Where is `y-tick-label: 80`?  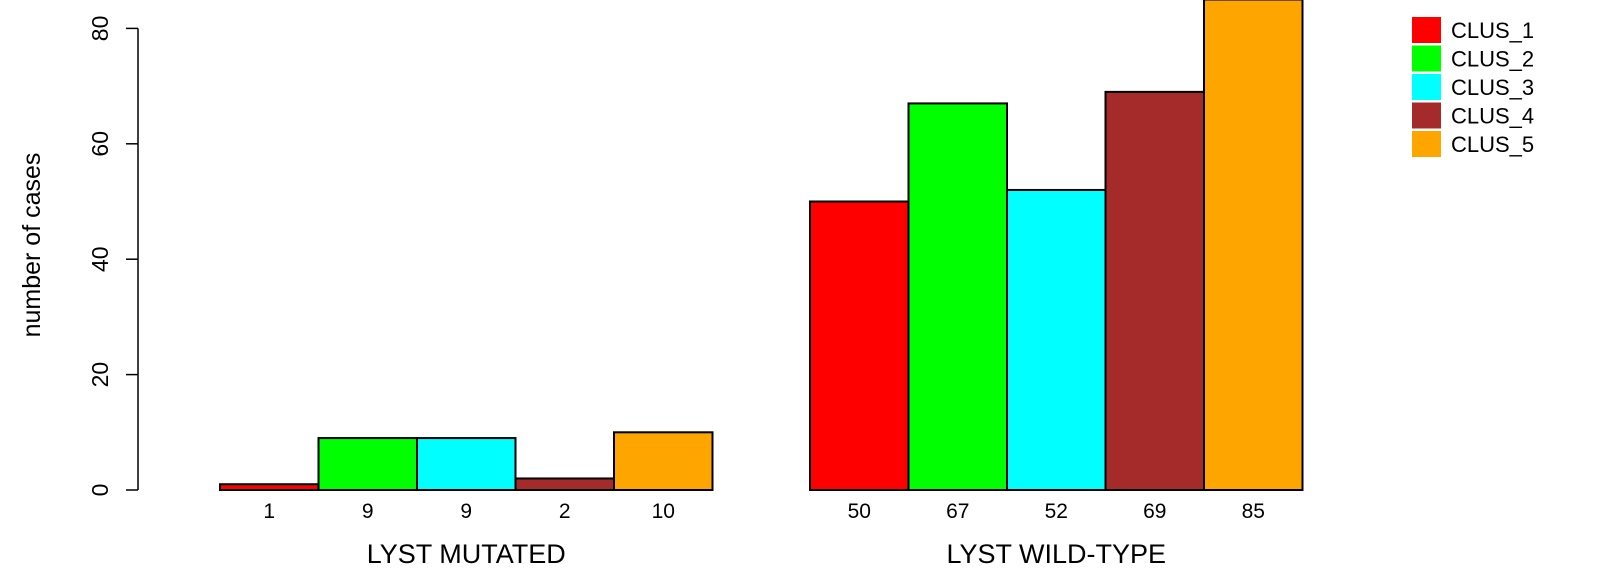
y-tick-label: 80 is located at coordinates (100, 29).